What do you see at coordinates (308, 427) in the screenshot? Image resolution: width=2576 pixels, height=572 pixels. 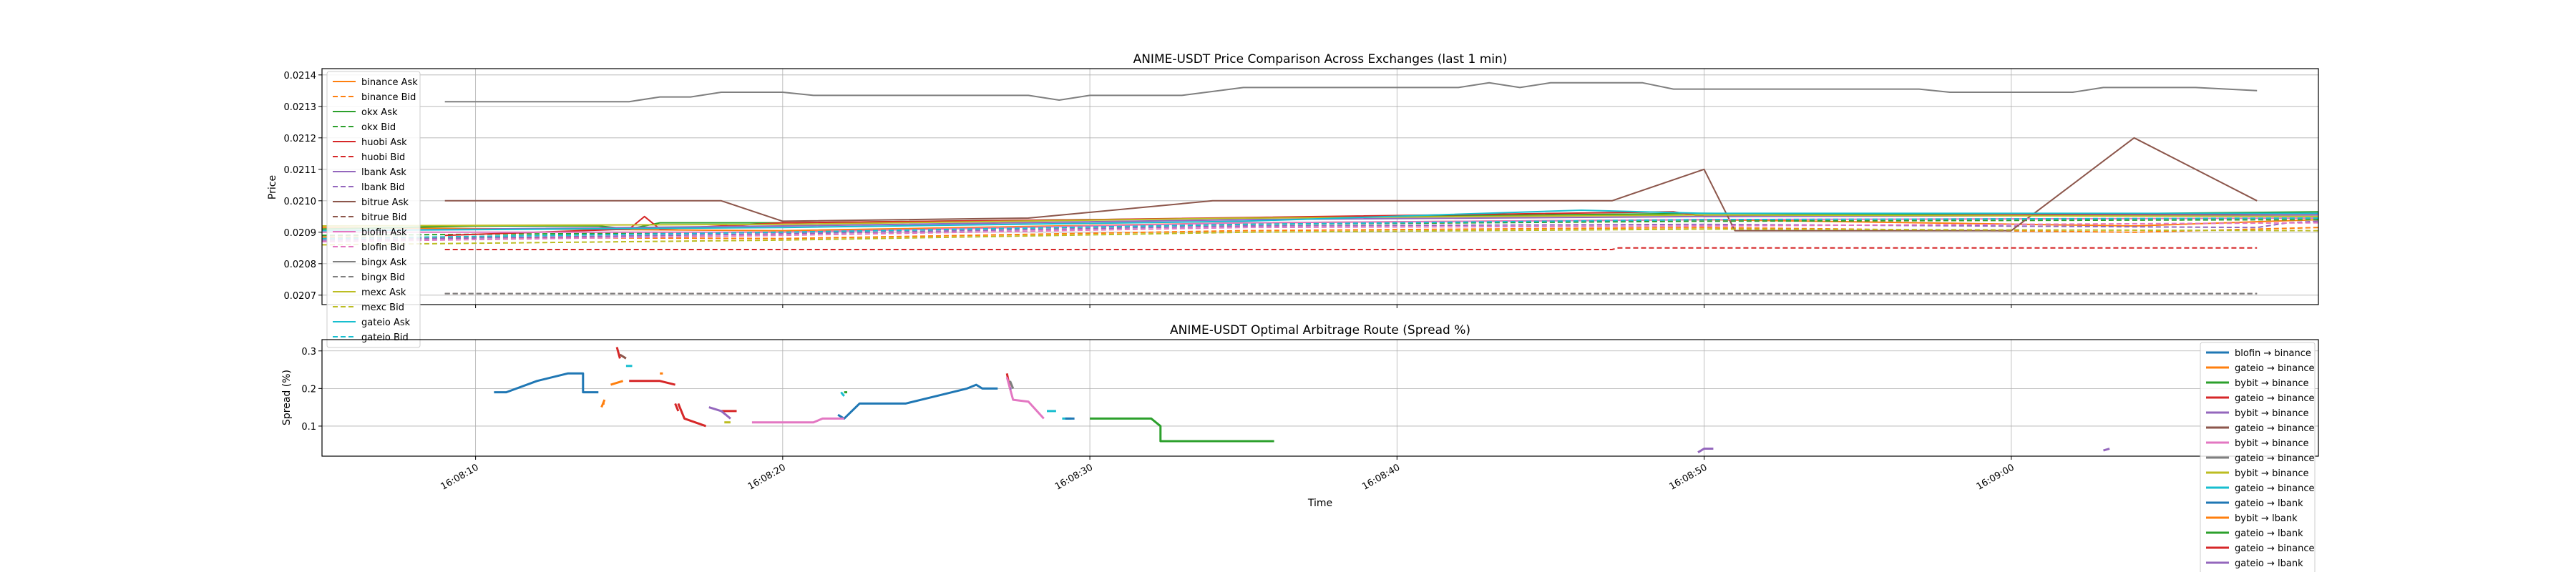 I see `spread-y-tick-label: 0.1` at bounding box center [308, 427].